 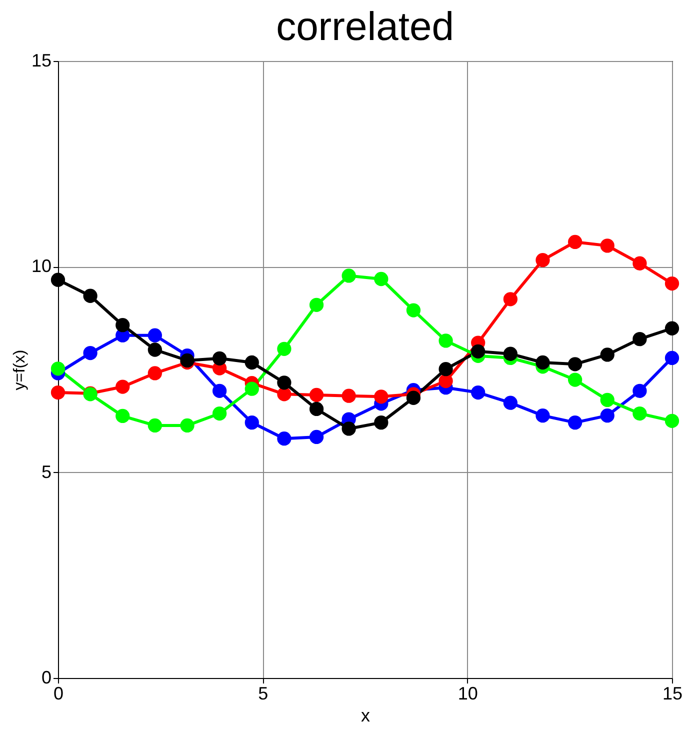 I want to click on x-axis-title: x, so click(x=365, y=716).